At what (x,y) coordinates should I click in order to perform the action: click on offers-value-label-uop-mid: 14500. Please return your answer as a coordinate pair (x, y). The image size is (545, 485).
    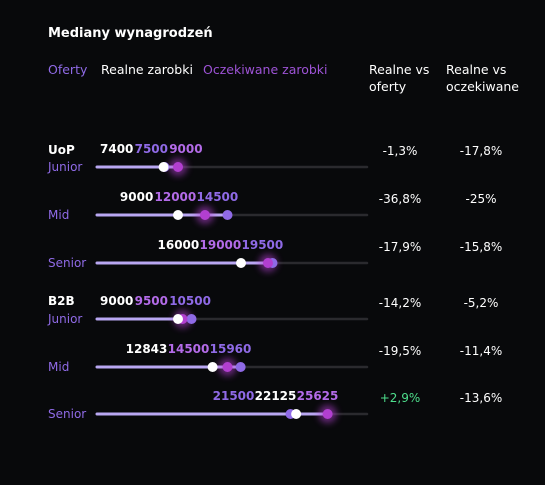
    Looking at the image, I should click on (218, 197).